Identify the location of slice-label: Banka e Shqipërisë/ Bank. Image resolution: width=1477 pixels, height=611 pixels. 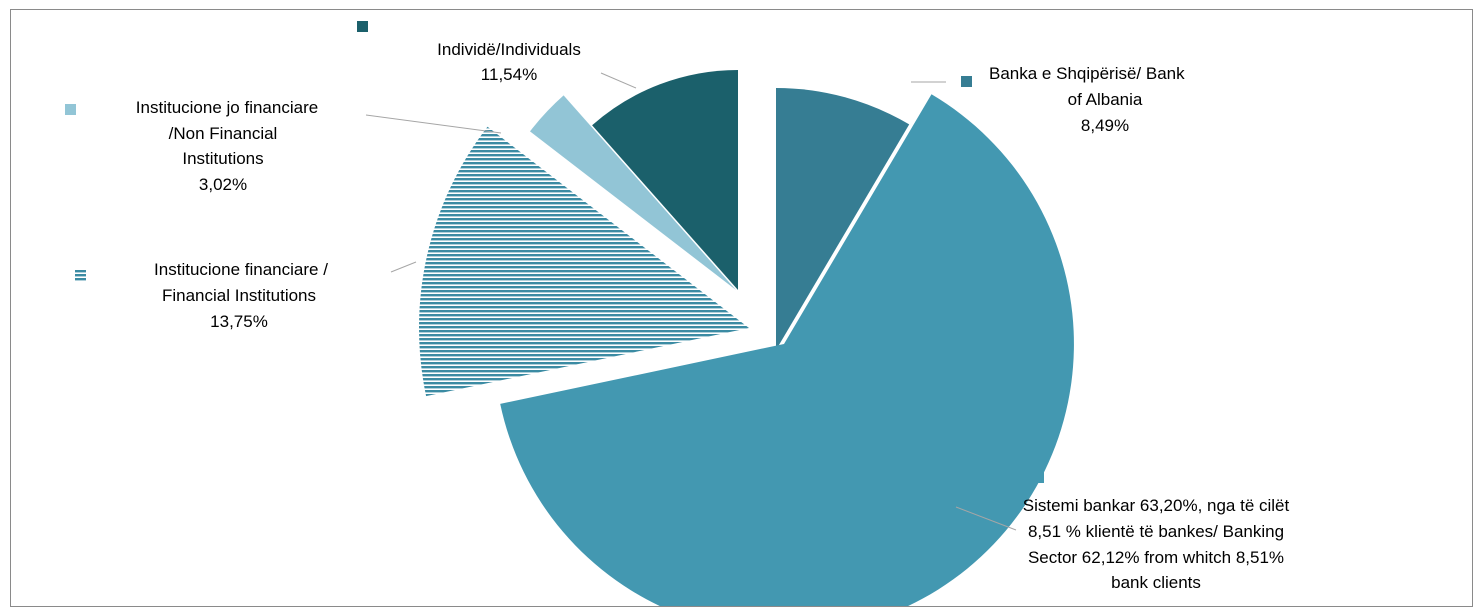
(1087, 73).